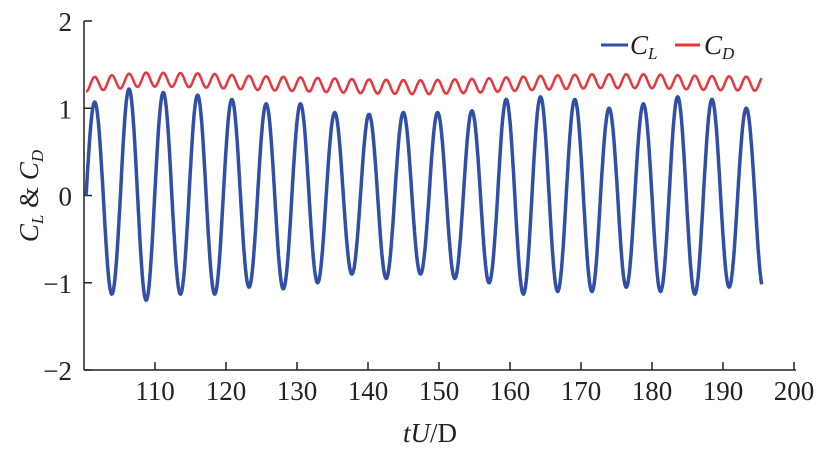 Image resolution: width=826 pixels, height=449 pixels. Describe the element at coordinates (66, 109) in the screenshot. I see `y-tick-label: 1` at that location.